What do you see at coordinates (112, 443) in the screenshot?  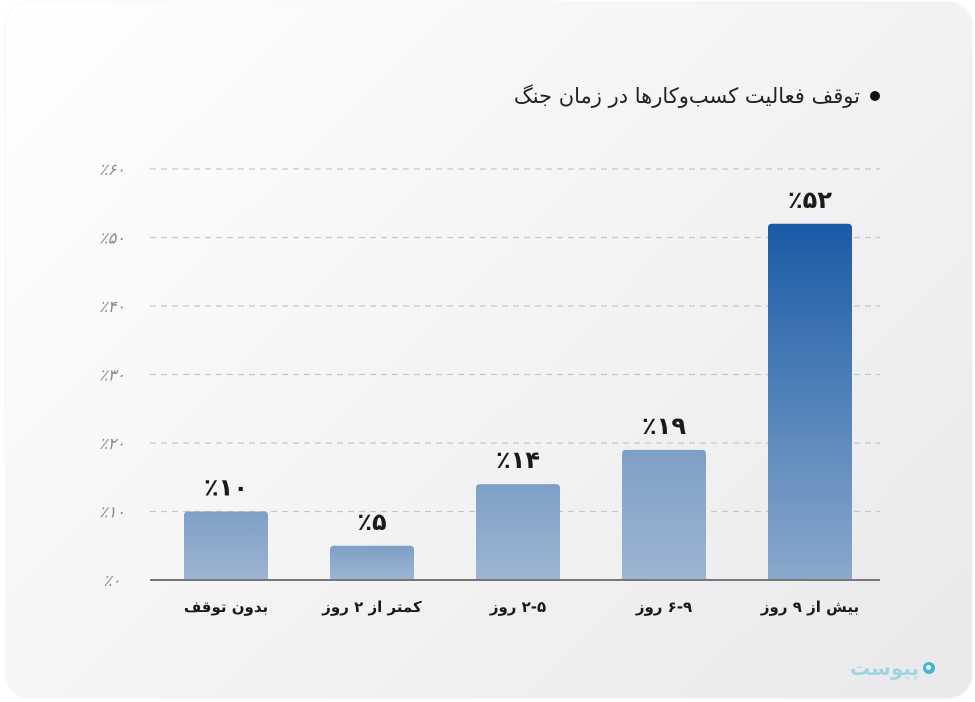 I see `y-tick-label: ٪۲۰` at bounding box center [112, 443].